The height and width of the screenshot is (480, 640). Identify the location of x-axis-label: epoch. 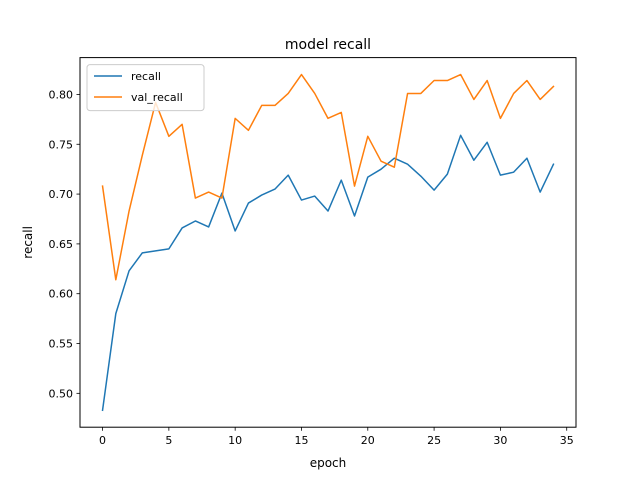
(328, 463).